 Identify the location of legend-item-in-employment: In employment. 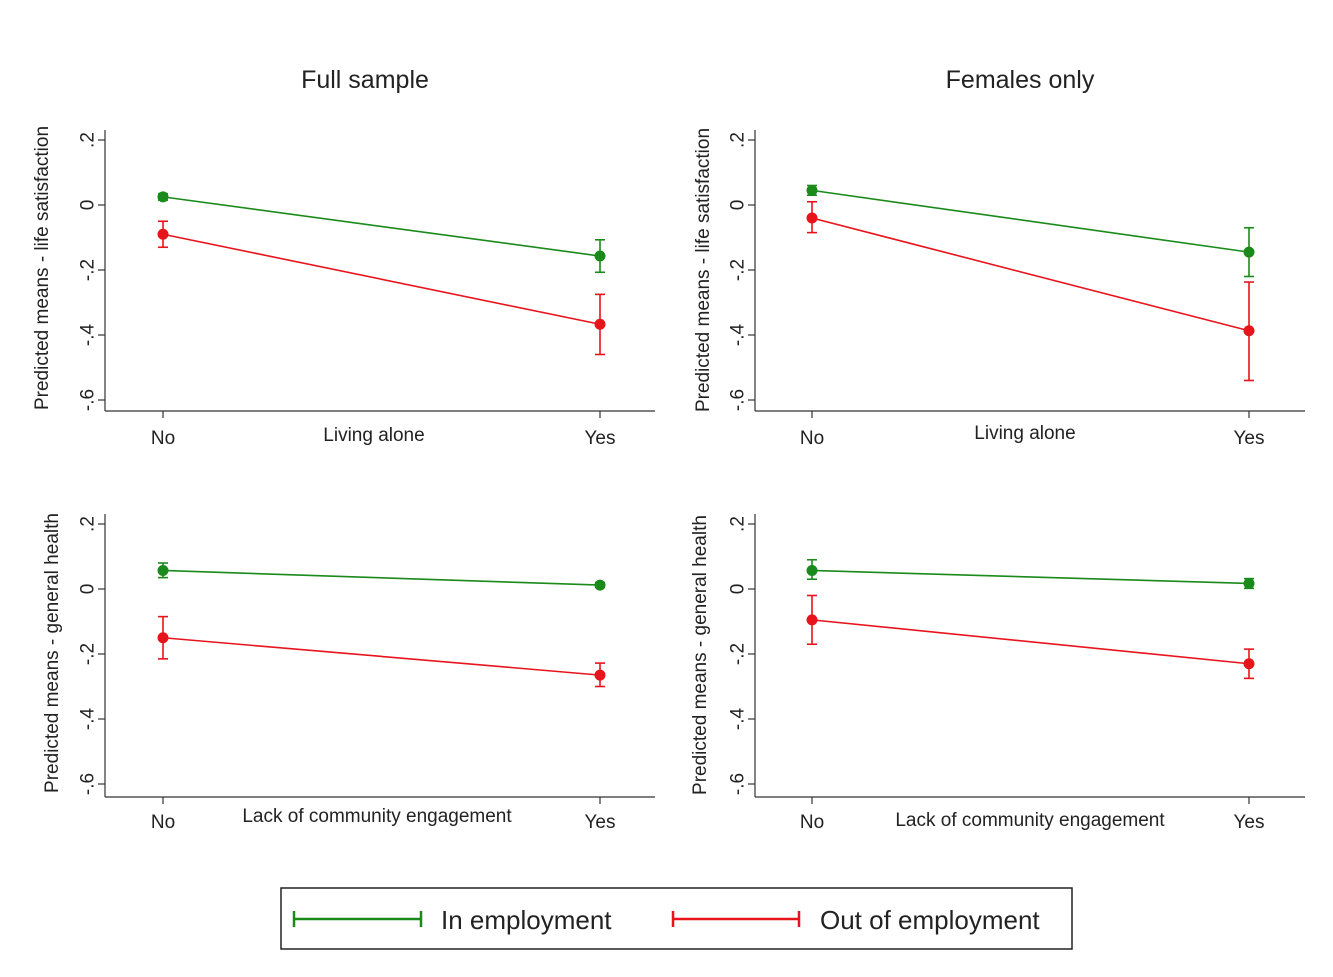
(452, 920).